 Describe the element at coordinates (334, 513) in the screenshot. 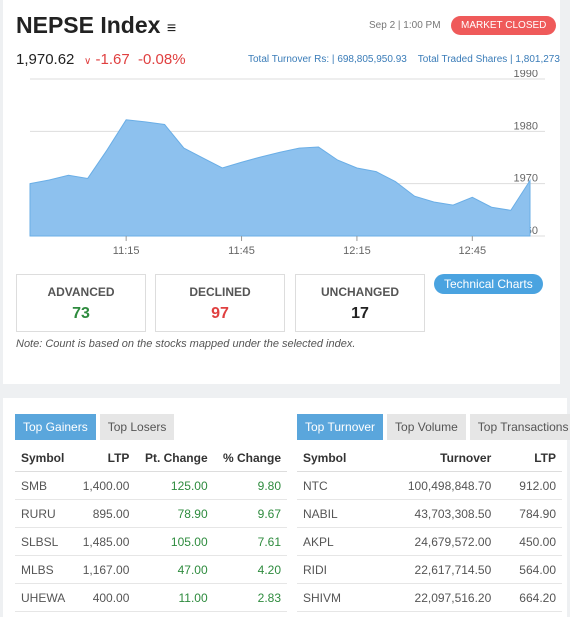

I see `cell: NABIL` at that location.